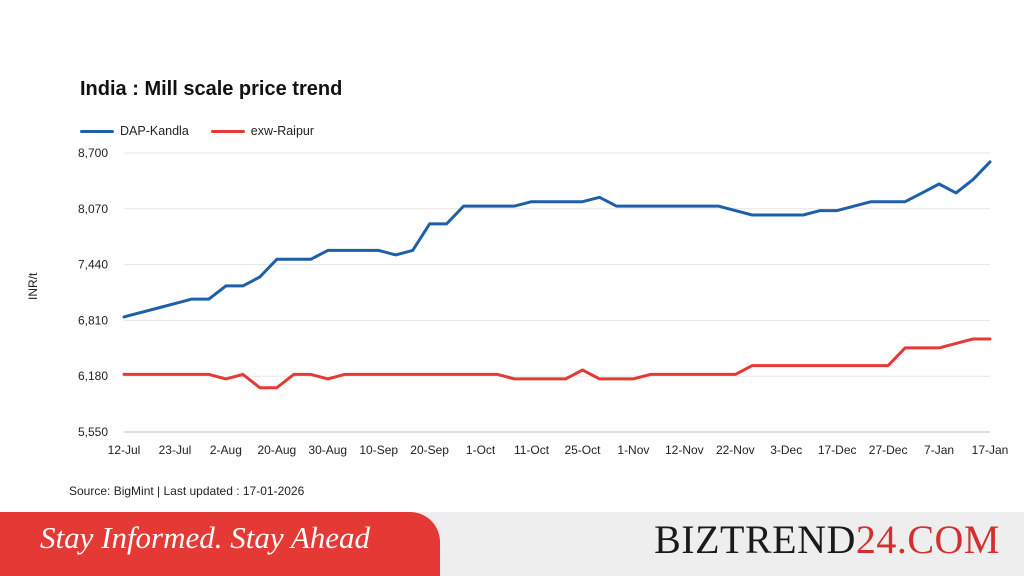  What do you see at coordinates (93, 376) in the screenshot?
I see `y-tick-label: 6,180` at bounding box center [93, 376].